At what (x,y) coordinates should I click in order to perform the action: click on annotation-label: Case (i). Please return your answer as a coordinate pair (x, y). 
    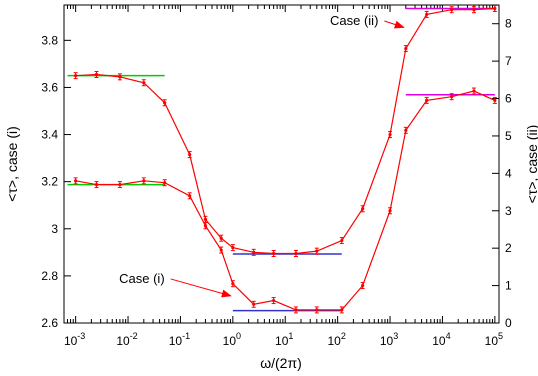
    Looking at the image, I should click on (142, 278).